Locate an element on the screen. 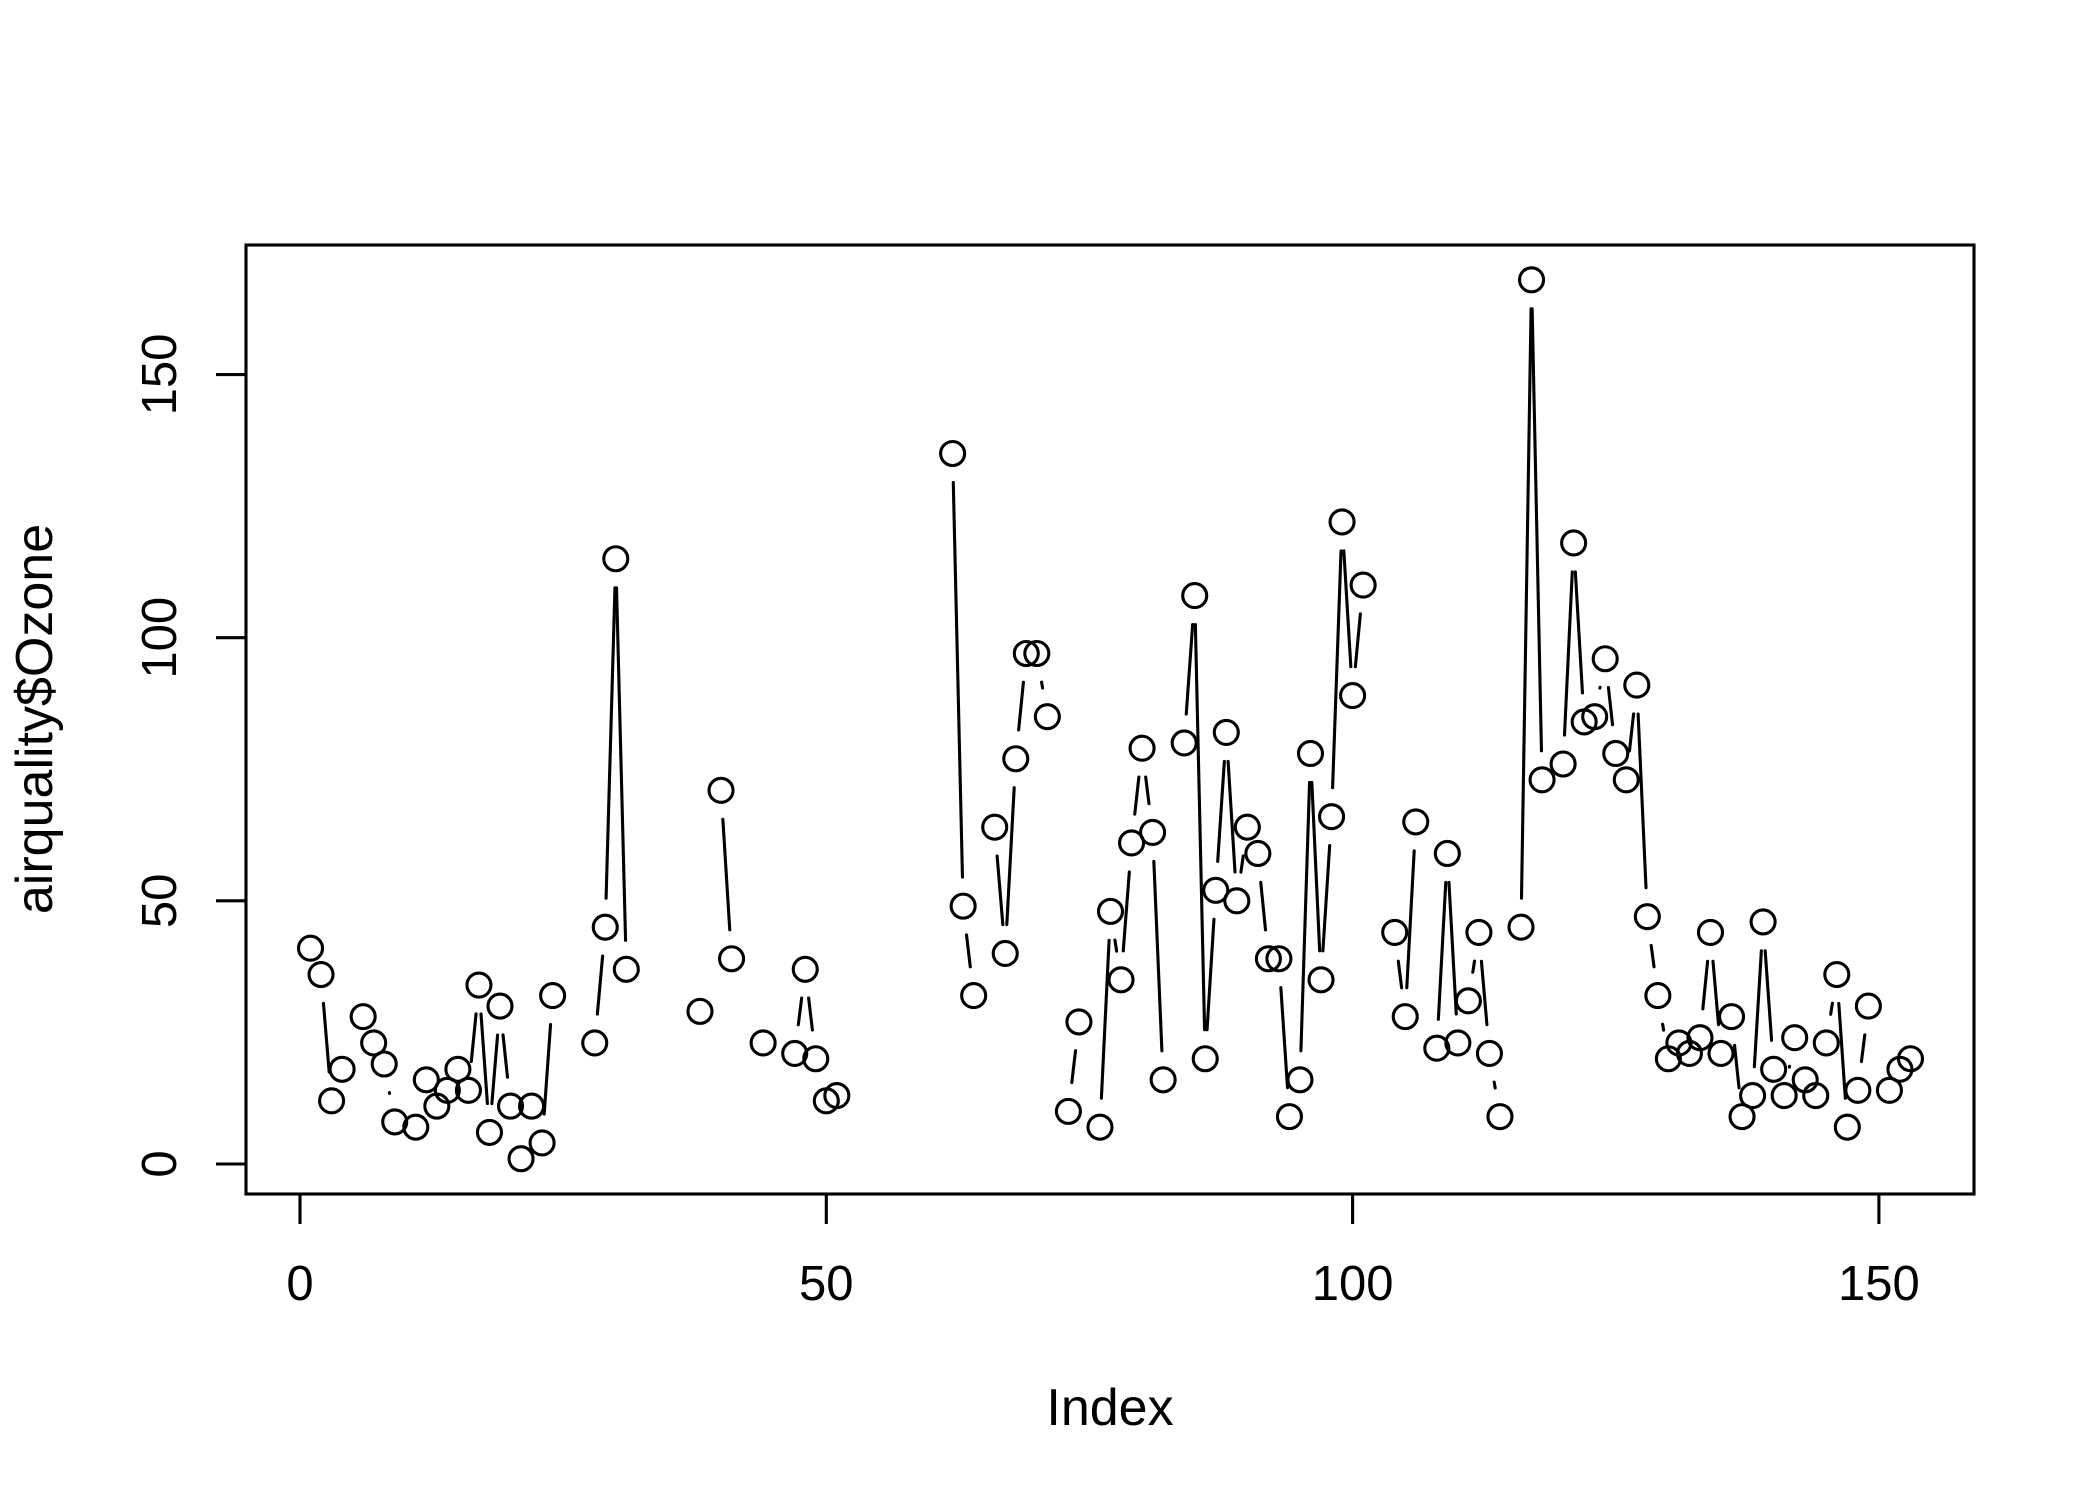  y-axis-tick-label: 0 is located at coordinates (160, 1163).